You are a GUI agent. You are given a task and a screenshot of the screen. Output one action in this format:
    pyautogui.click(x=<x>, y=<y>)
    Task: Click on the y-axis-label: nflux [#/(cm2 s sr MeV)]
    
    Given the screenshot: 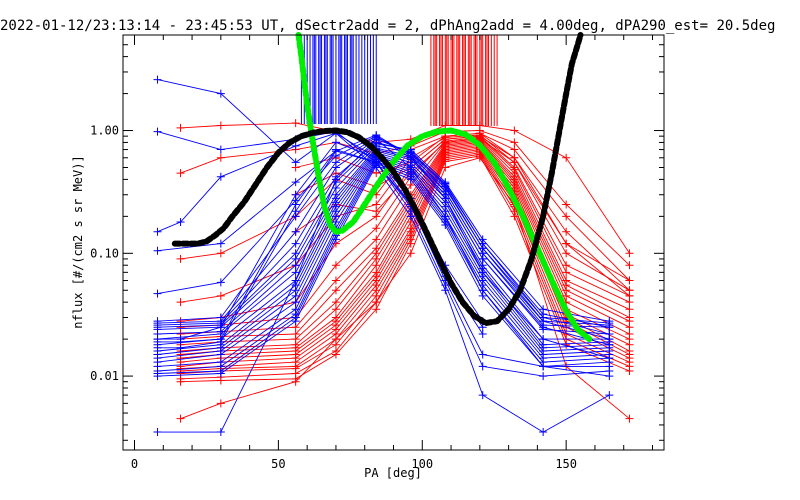 What is the action you would take?
    pyautogui.click(x=78, y=241)
    